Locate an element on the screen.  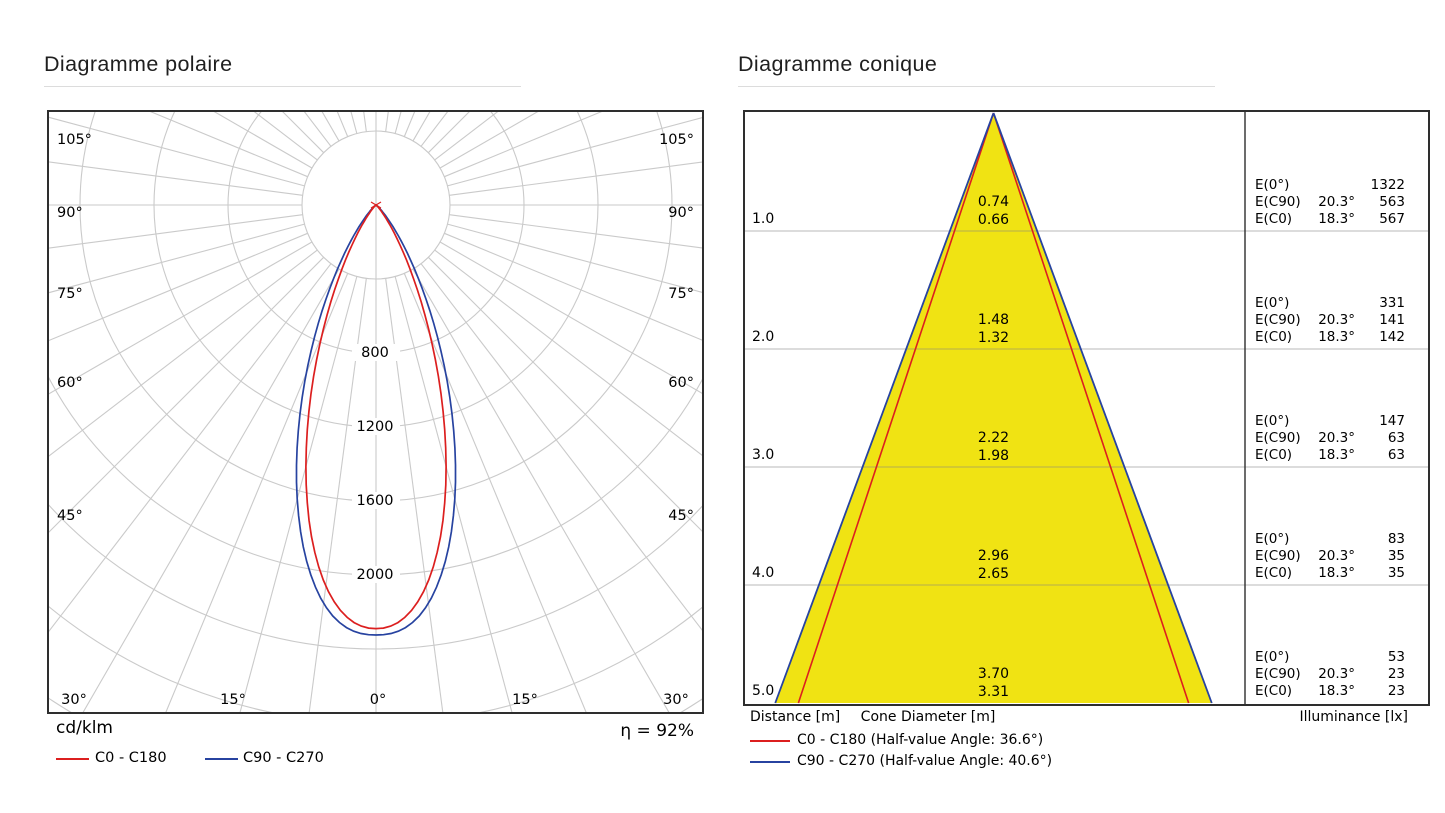
cone-footer-diameter: Cone Diameter [m] is located at coordinates (928, 717).